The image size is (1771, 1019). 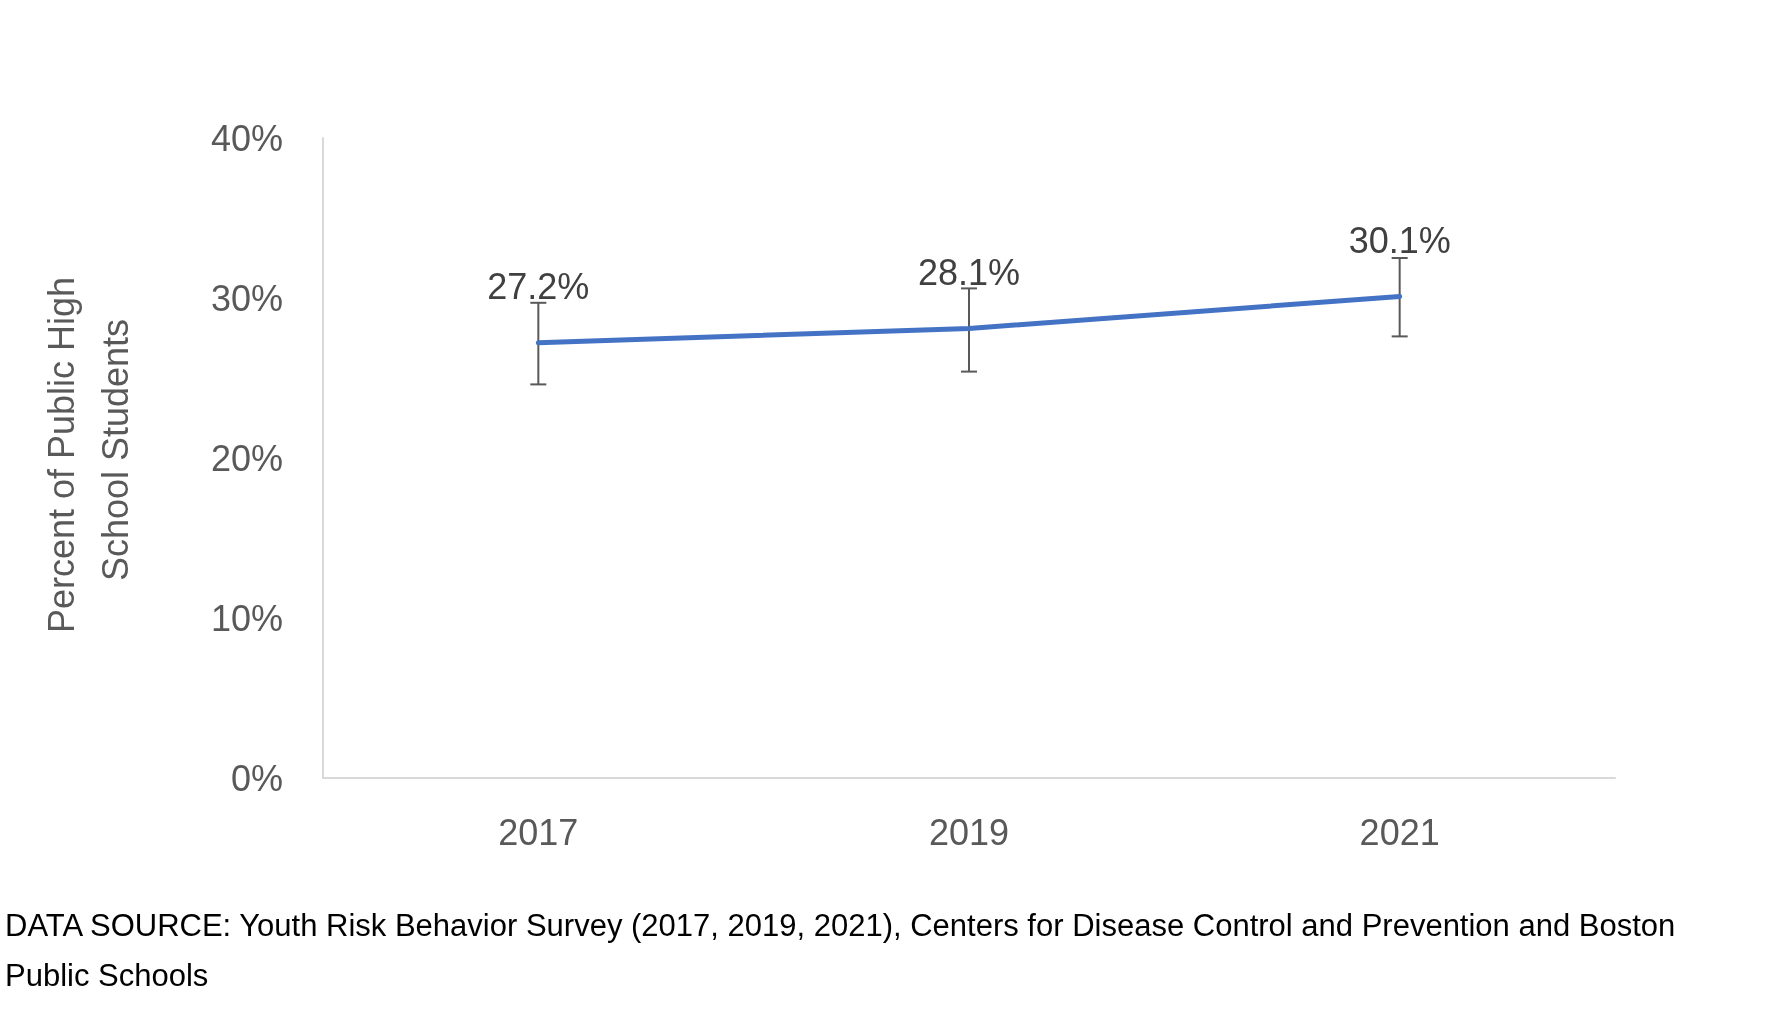 I want to click on data-label: 28.1%, so click(x=969, y=272).